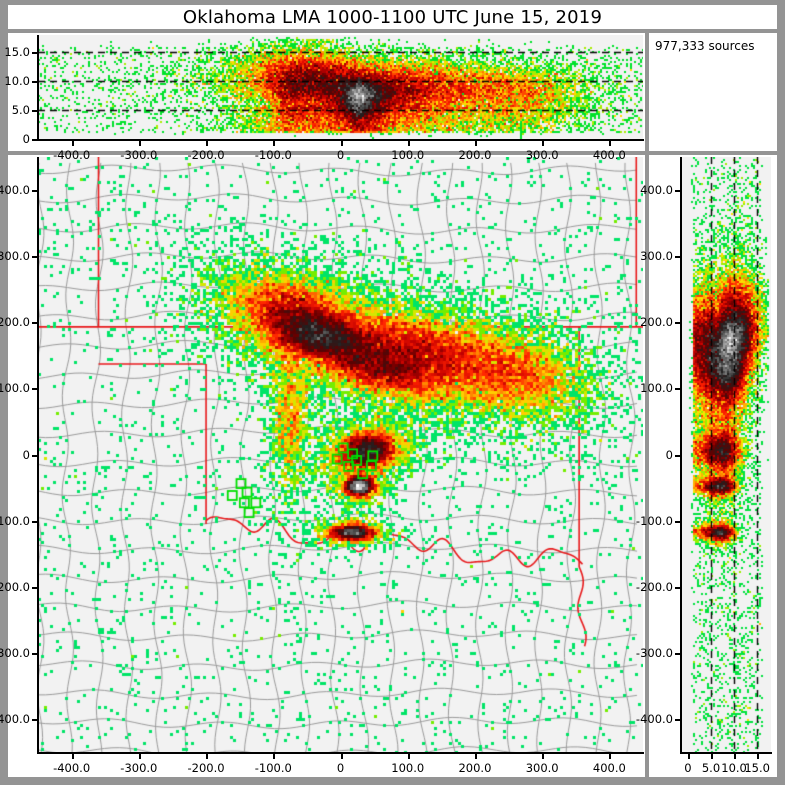  What do you see at coordinates (72, 155) in the screenshot?
I see `alt-east-x-tick-label: -400.0` at bounding box center [72, 155].